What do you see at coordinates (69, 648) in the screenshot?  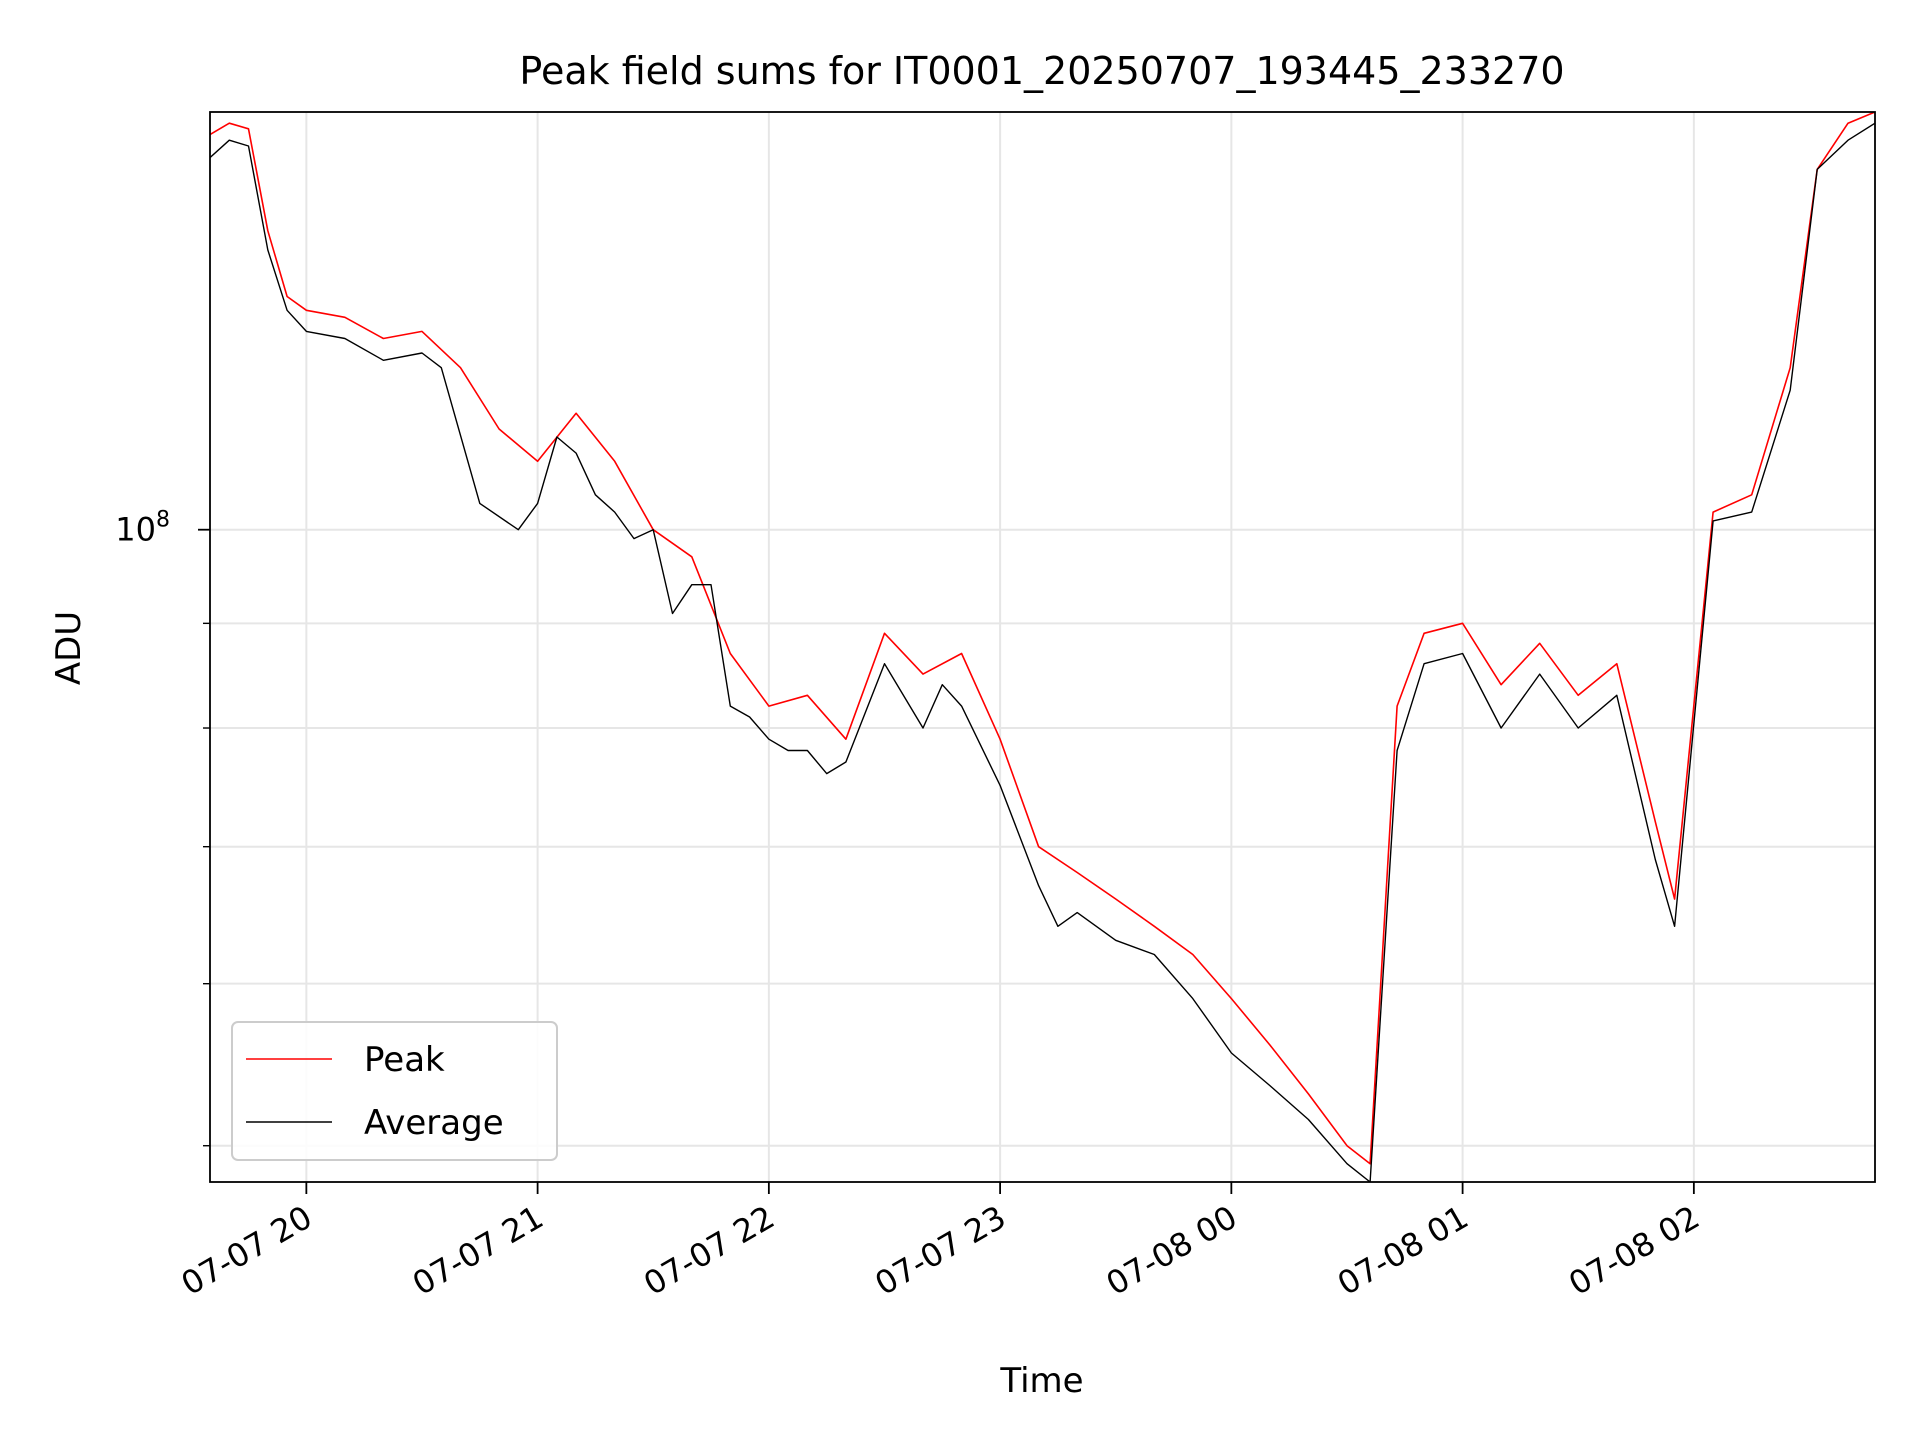 I see `y-axis-label: ADU` at bounding box center [69, 648].